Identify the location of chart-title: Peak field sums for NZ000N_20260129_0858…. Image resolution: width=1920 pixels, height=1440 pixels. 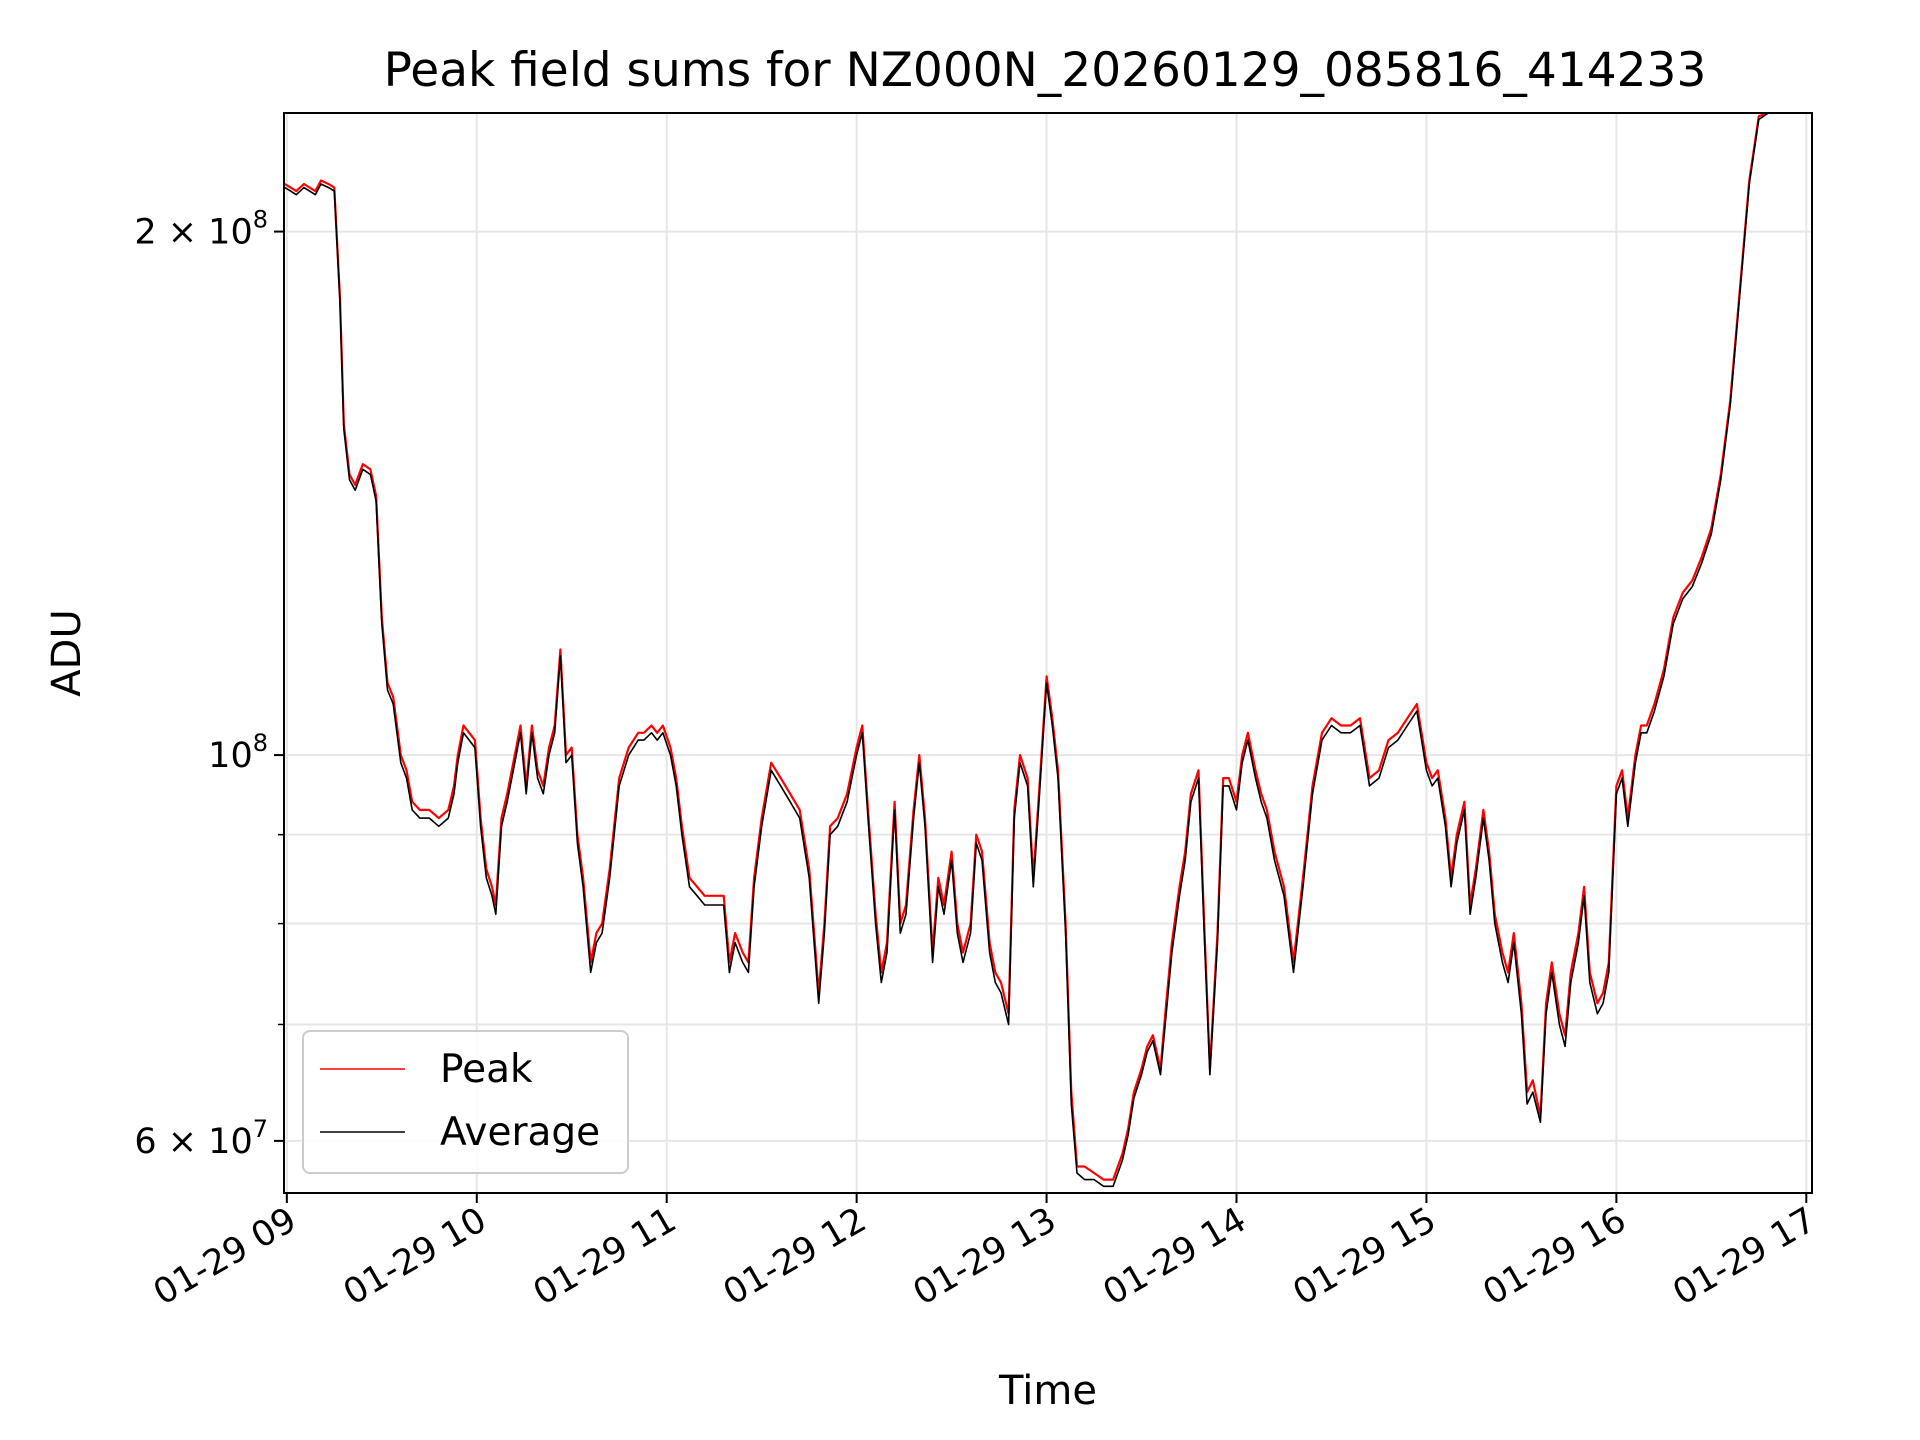
(1045, 70).